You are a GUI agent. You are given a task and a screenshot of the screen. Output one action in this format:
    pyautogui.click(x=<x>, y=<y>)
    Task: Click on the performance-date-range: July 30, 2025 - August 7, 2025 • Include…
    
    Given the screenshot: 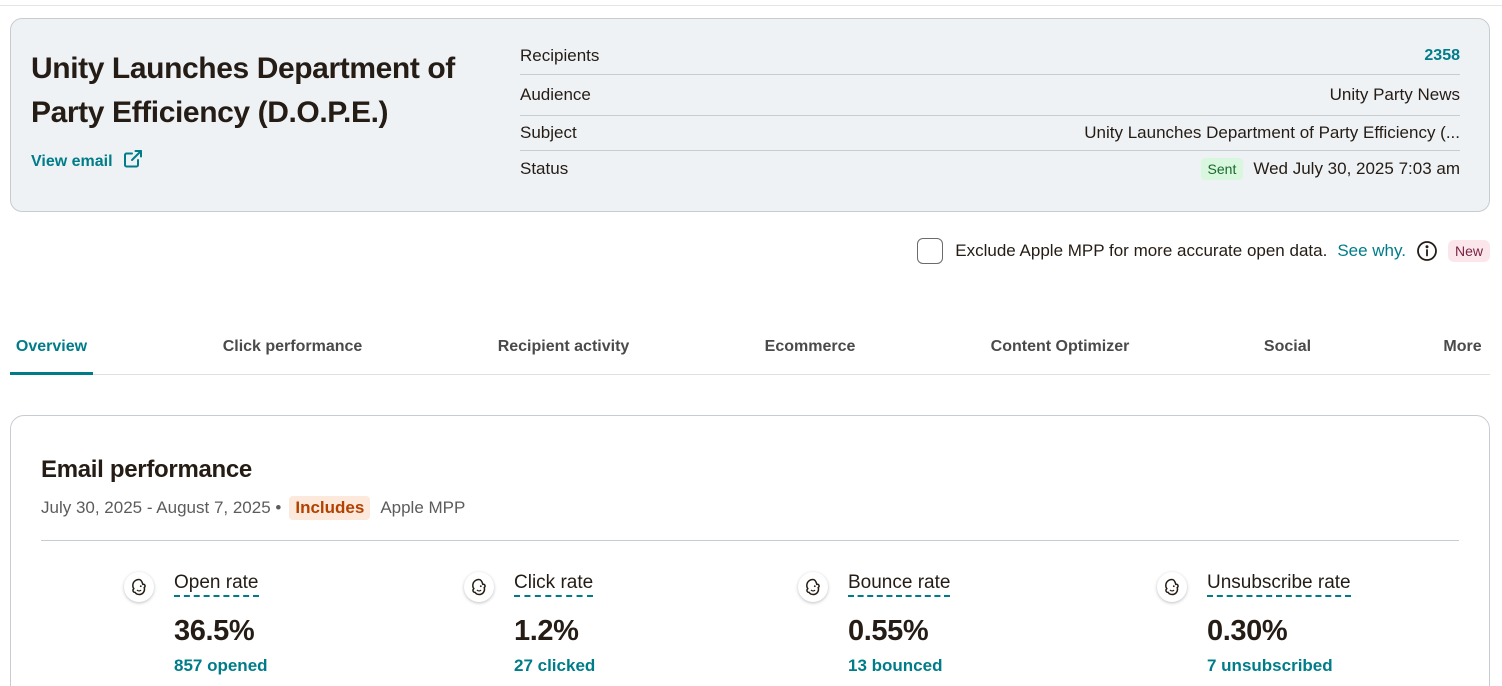 What is the action you would take?
    pyautogui.click(x=253, y=508)
    